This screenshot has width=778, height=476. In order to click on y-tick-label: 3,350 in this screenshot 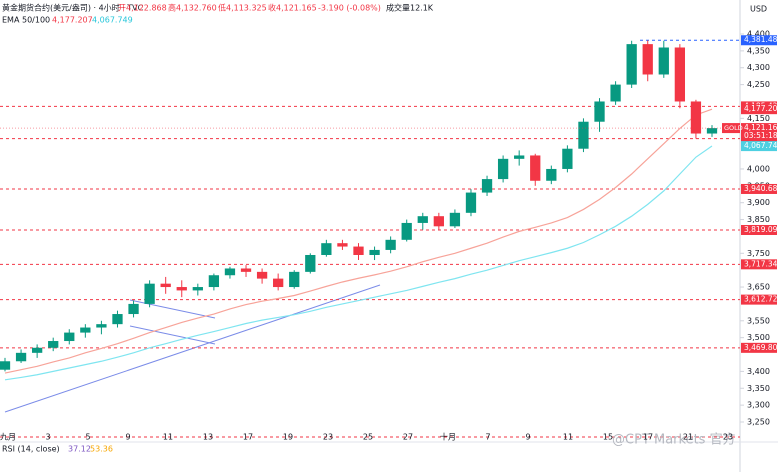, I will do `click(758, 388)`.